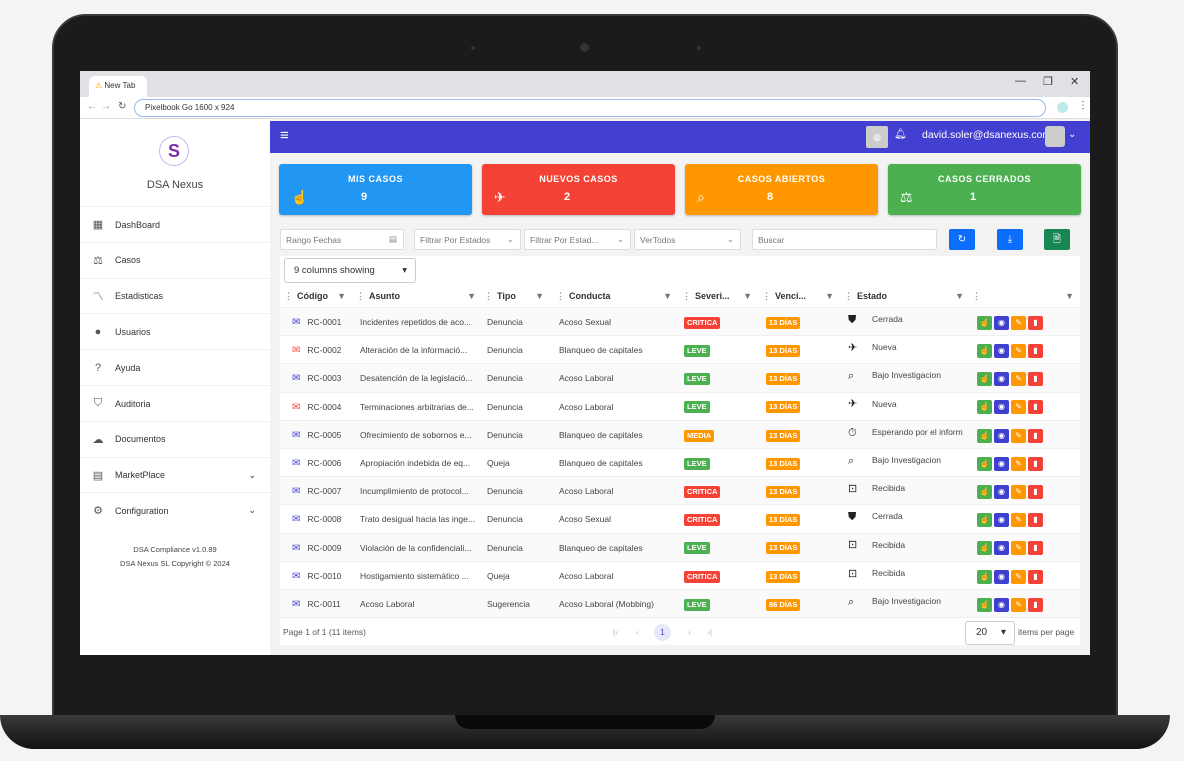  What do you see at coordinates (350, 270) in the screenshot?
I see `columns-showing-dropdown: 9 columns showing ▾` at bounding box center [350, 270].